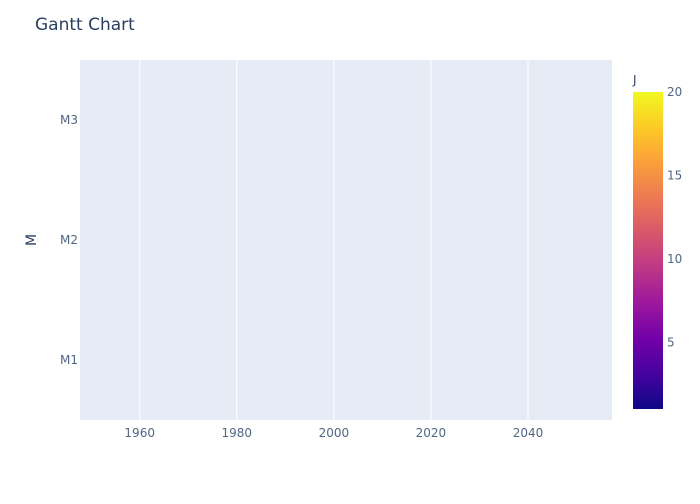 This screenshot has width=700, height=504. I want to click on y-axis-title: M, so click(32, 240).